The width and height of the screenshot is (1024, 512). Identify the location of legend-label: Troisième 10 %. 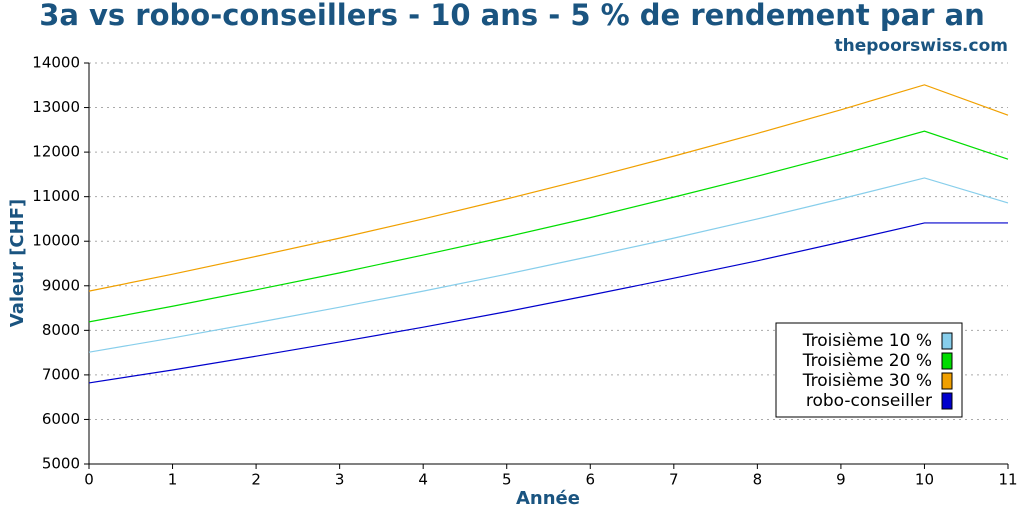
(867, 341).